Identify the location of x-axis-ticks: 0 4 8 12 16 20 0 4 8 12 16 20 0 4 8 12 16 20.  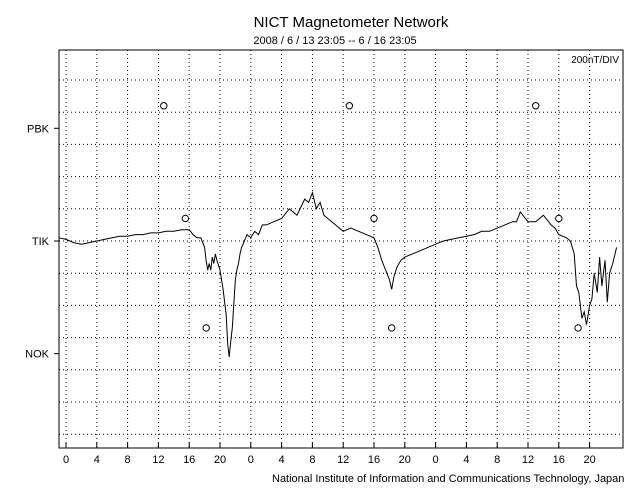
(329, 454).